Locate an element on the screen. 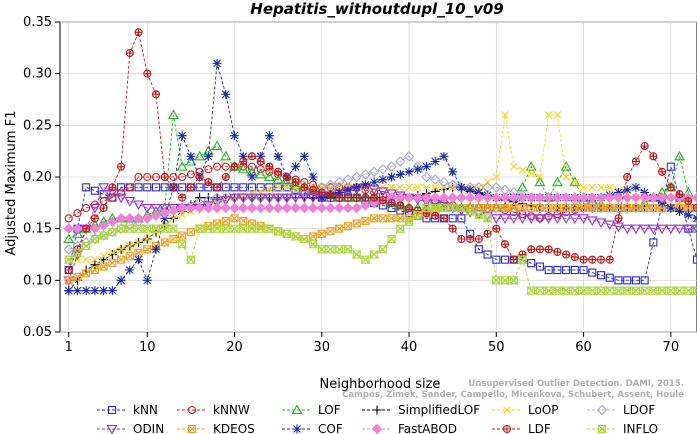  legend-item-knn-marker is located at coordinates (112, 410).